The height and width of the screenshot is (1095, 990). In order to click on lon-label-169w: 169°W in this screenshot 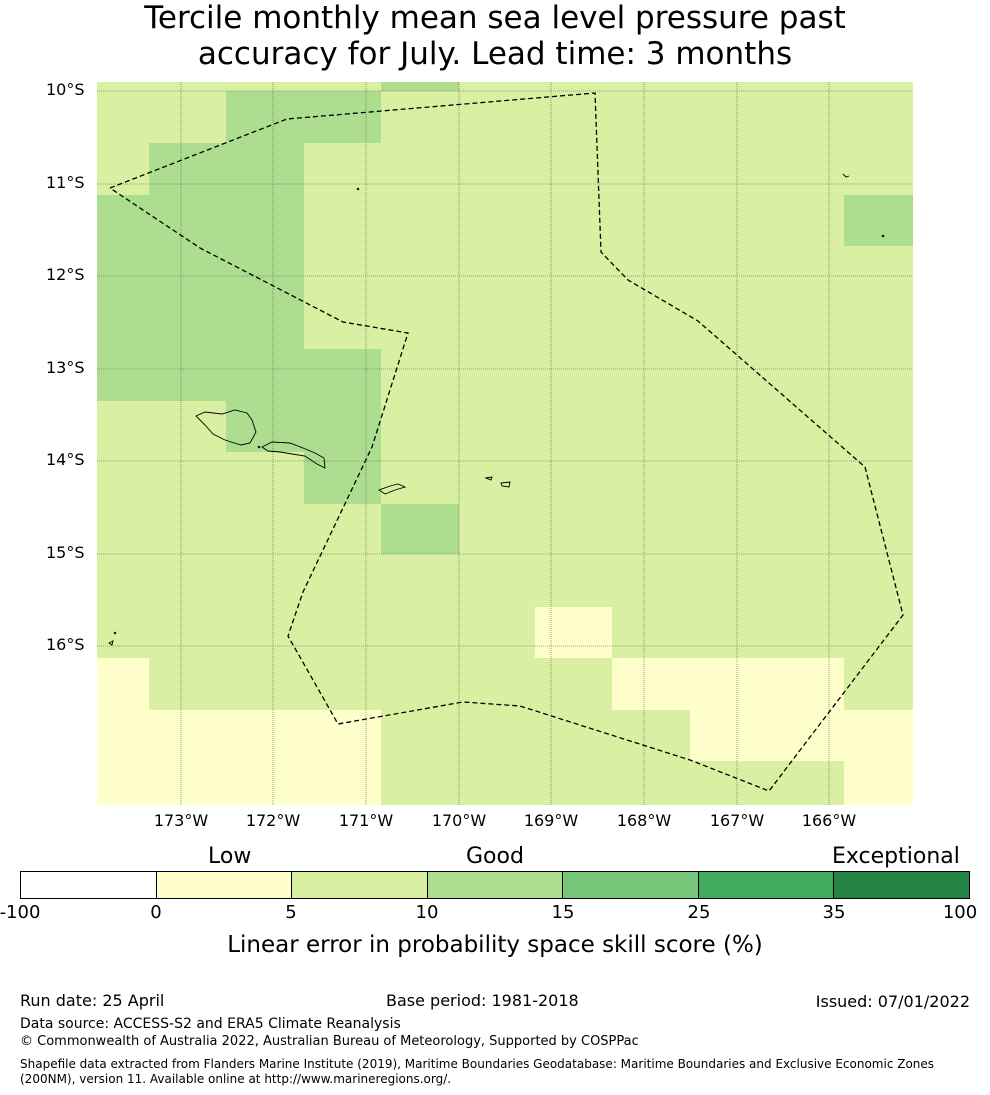, I will do `click(551, 820)`.